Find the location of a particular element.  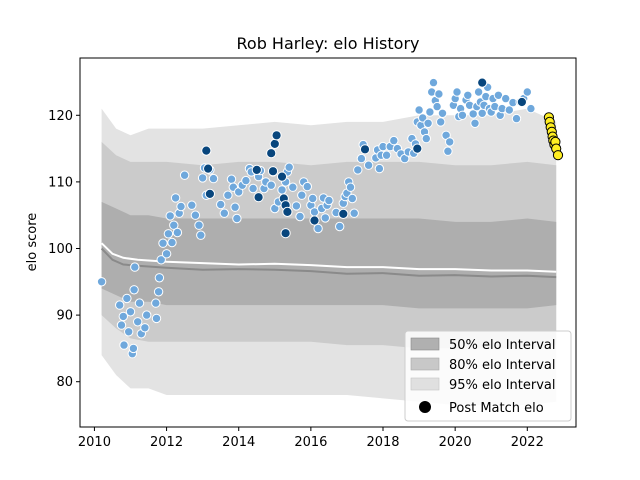

x-tick-label: 2018 is located at coordinates (382, 442).